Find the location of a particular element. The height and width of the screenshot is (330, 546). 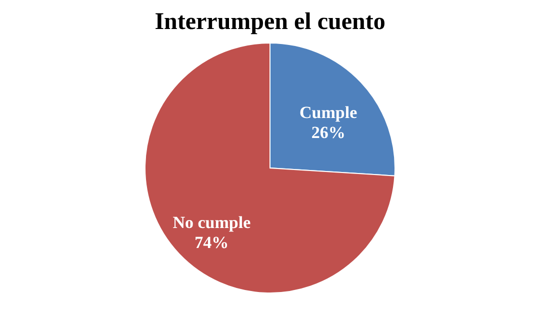

chart-title: Interrumpen el cuento is located at coordinates (270, 22).